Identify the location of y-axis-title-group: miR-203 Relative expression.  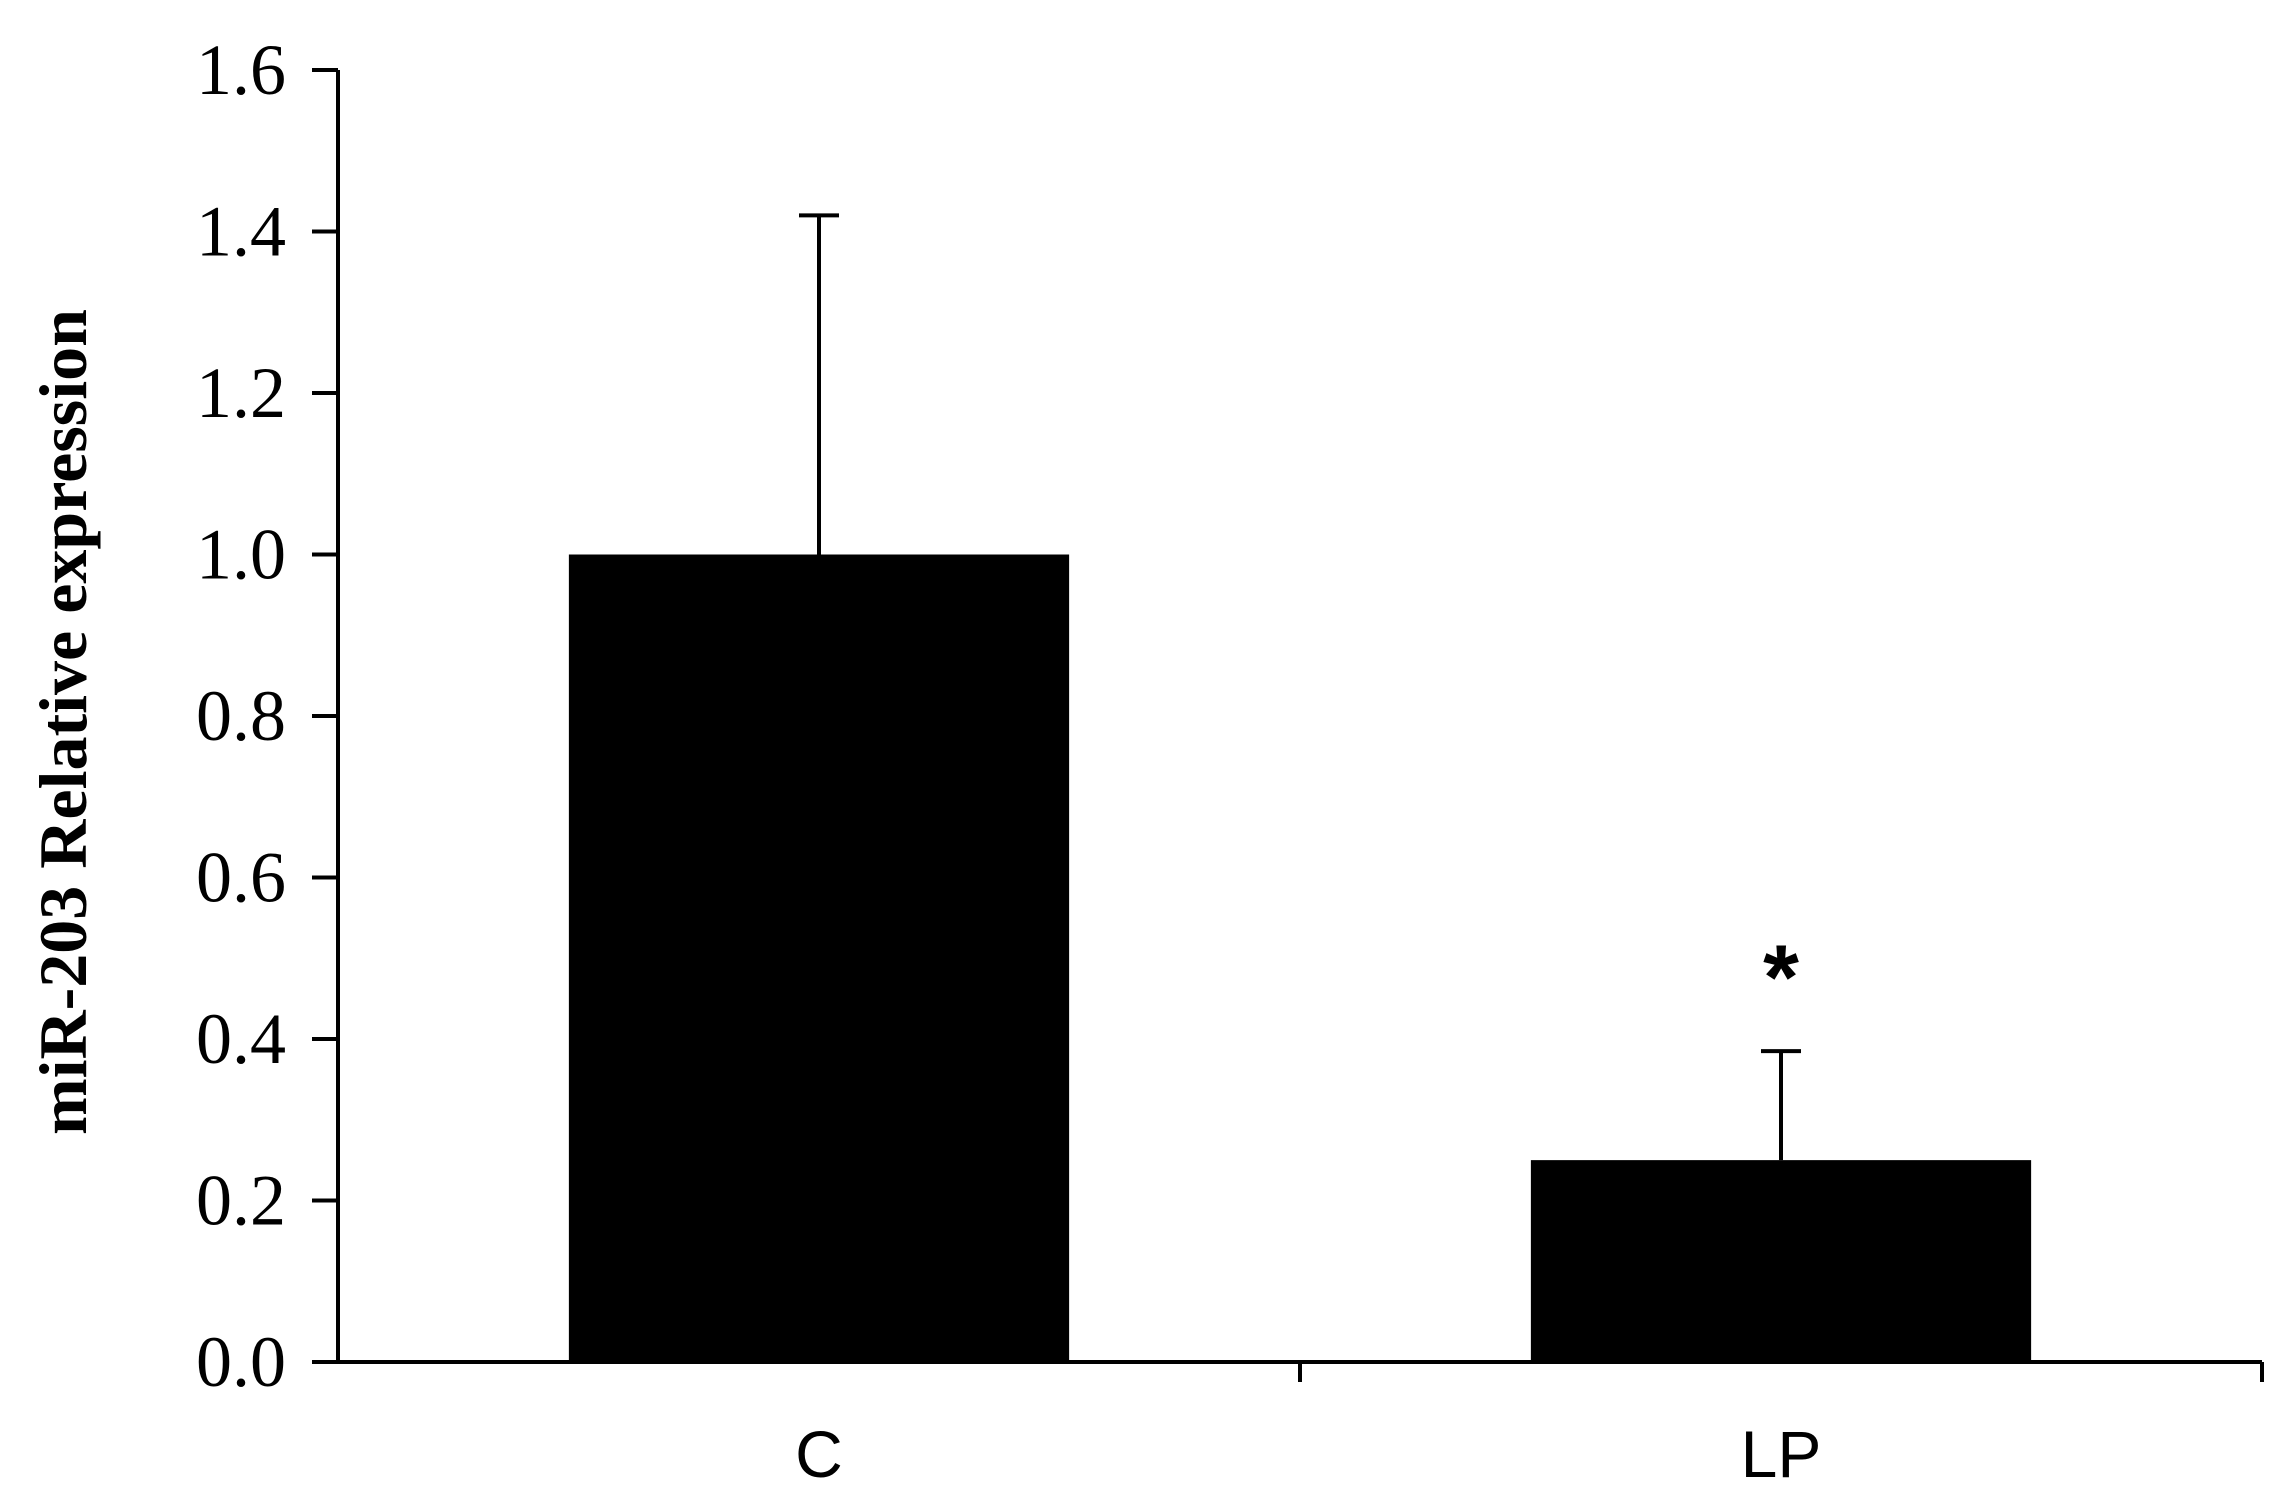
(63, 722).